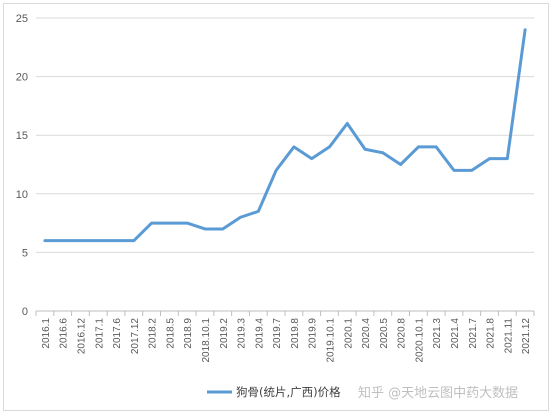  Describe the element at coordinates (135, 336) in the screenshot. I see `x-tick-label: 2017.12` at that location.